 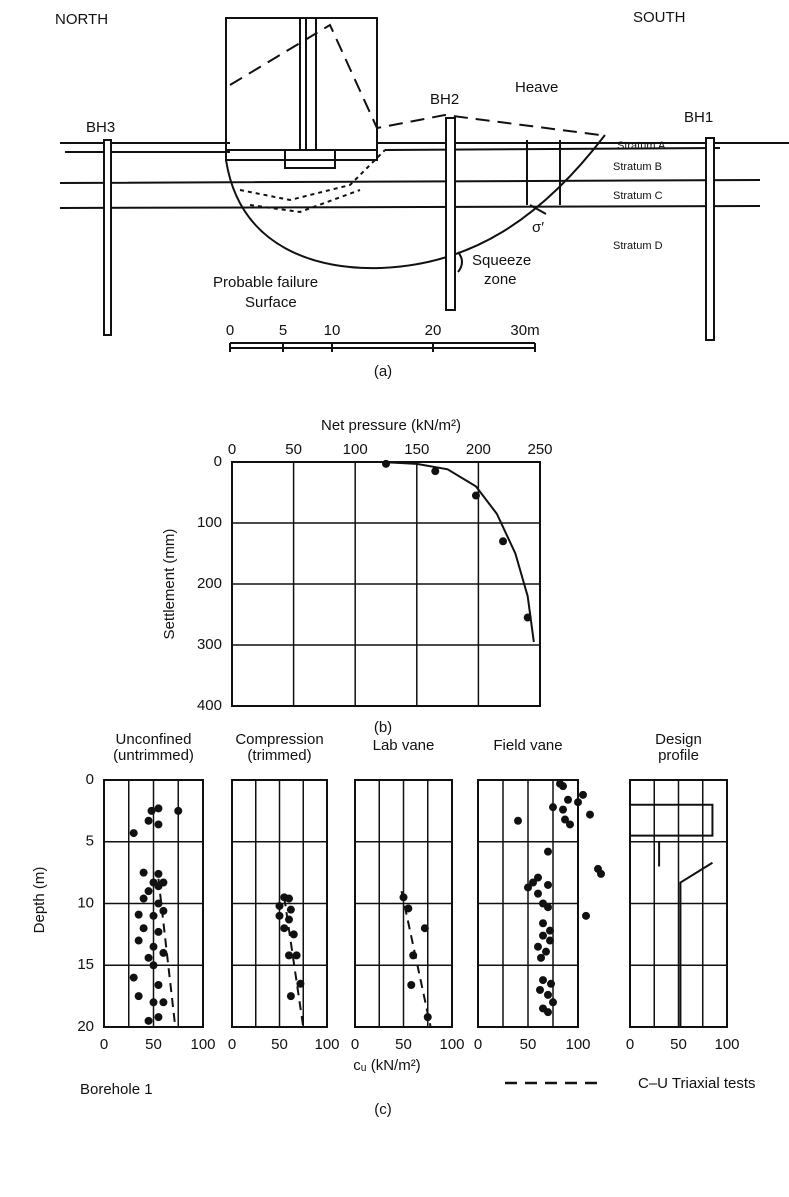 I want to click on panel-title: Field vane, so click(x=527, y=745).